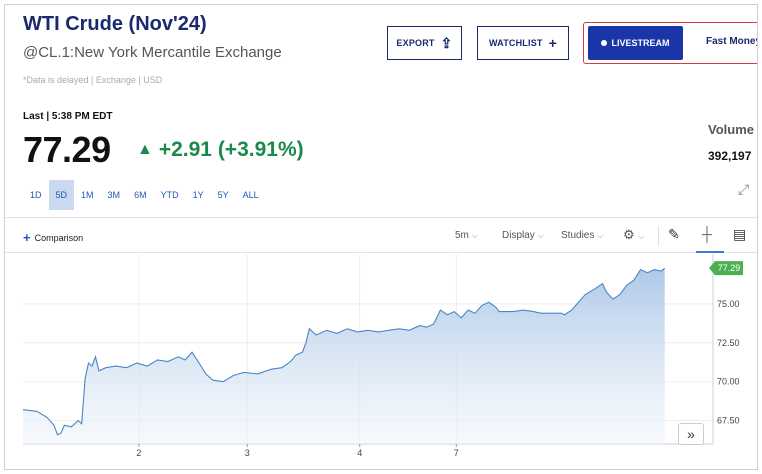 The height and width of the screenshot is (474, 762). I want to click on studies-label: Studies, so click(578, 235).